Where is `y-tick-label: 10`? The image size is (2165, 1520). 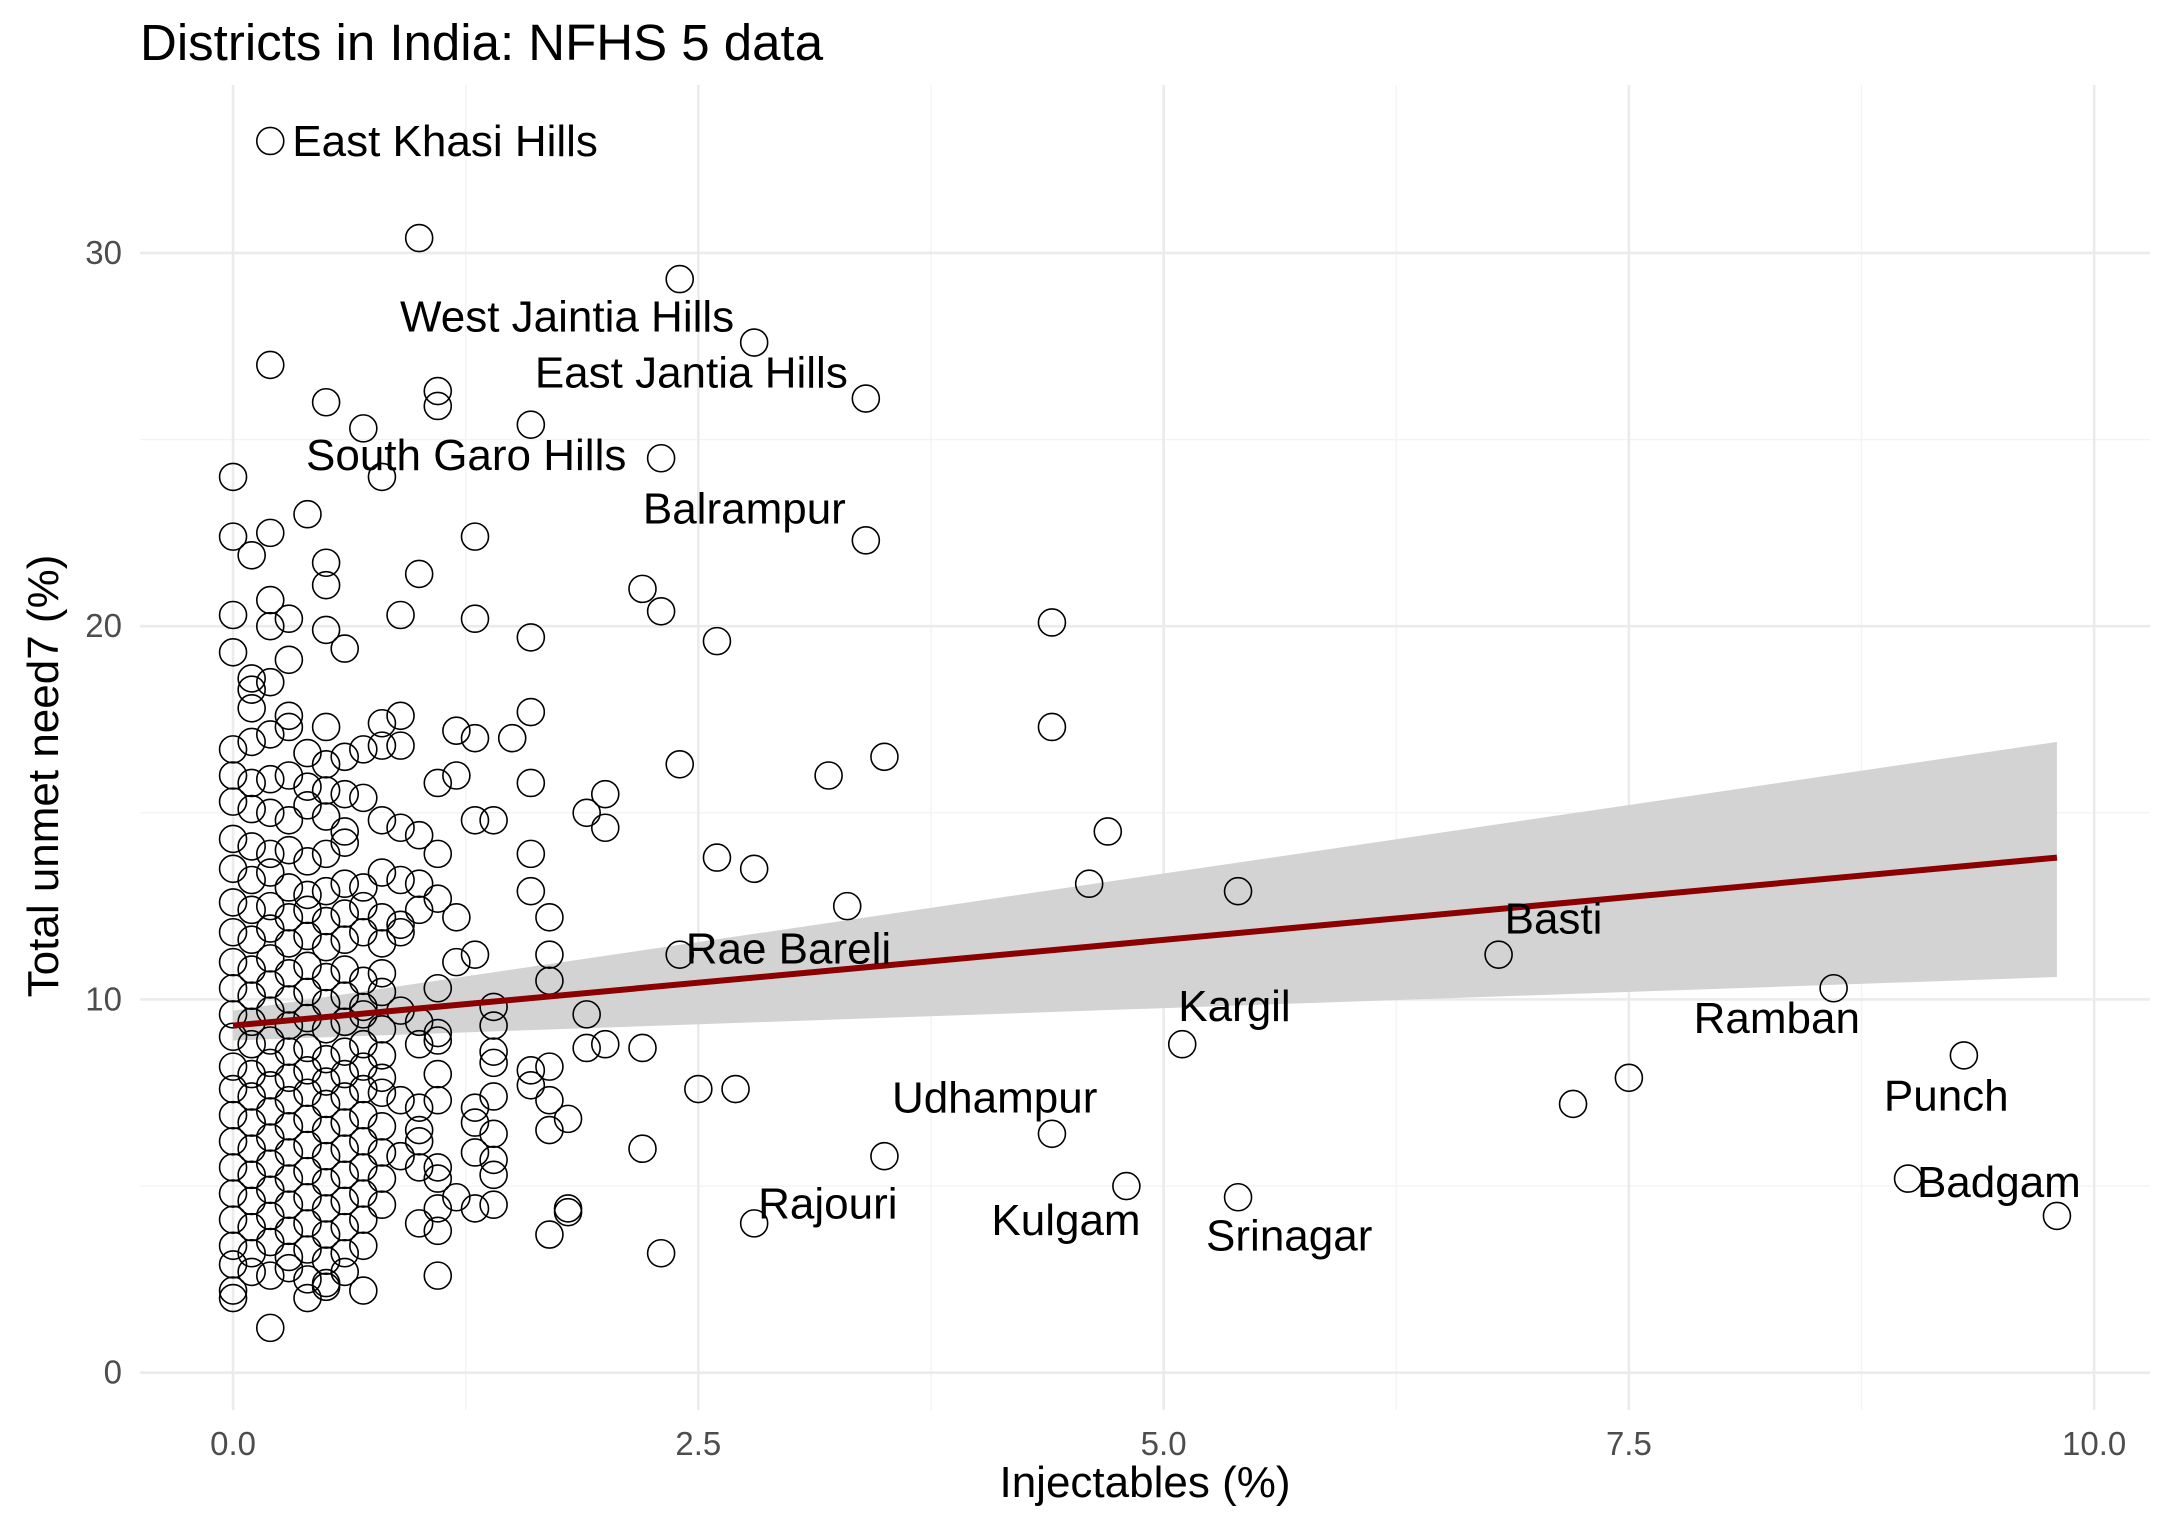 y-tick-label: 10 is located at coordinates (103, 998).